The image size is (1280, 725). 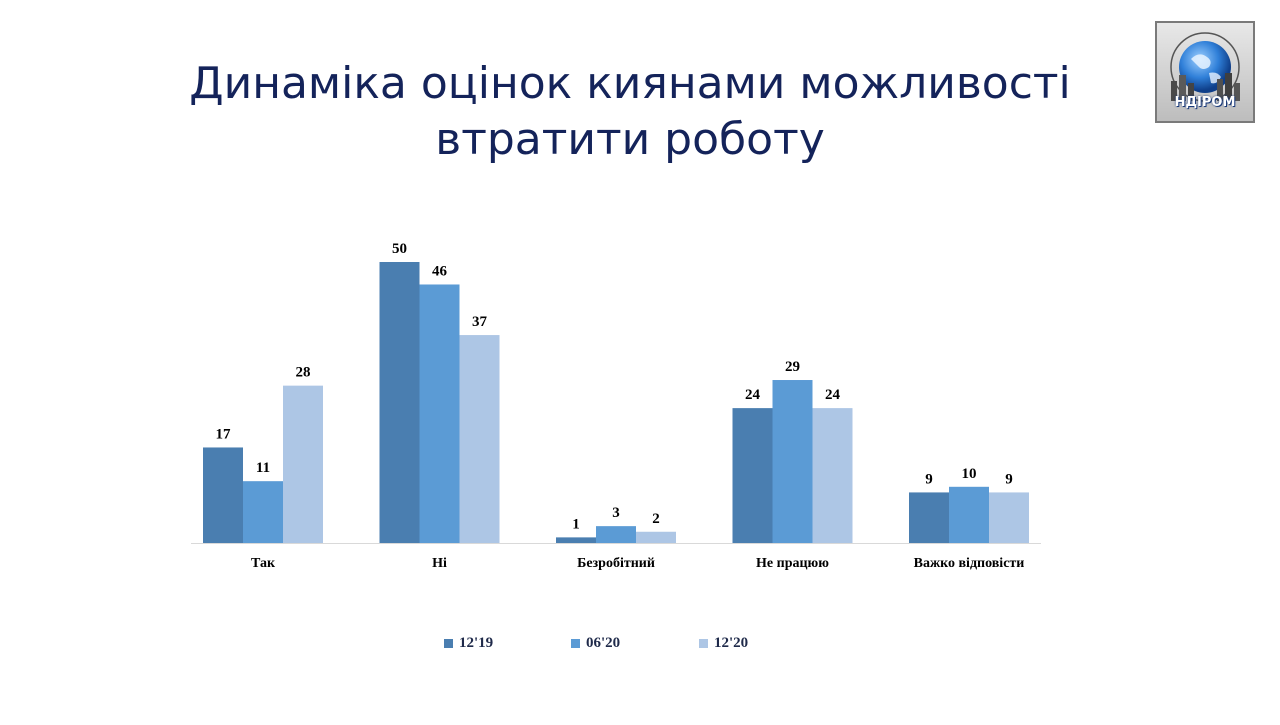 What do you see at coordinates (969, 474) in the screenshot?
I see `data-label: 10` at bounding box center [969, 474].